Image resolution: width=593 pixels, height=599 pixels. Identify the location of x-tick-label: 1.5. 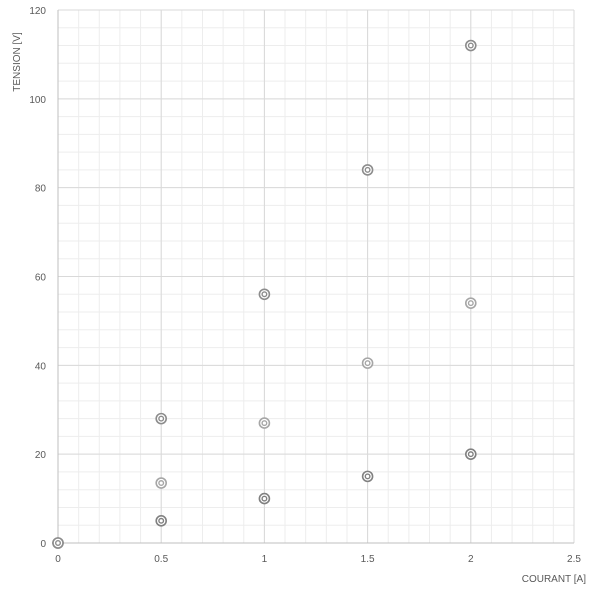
(368, 559).